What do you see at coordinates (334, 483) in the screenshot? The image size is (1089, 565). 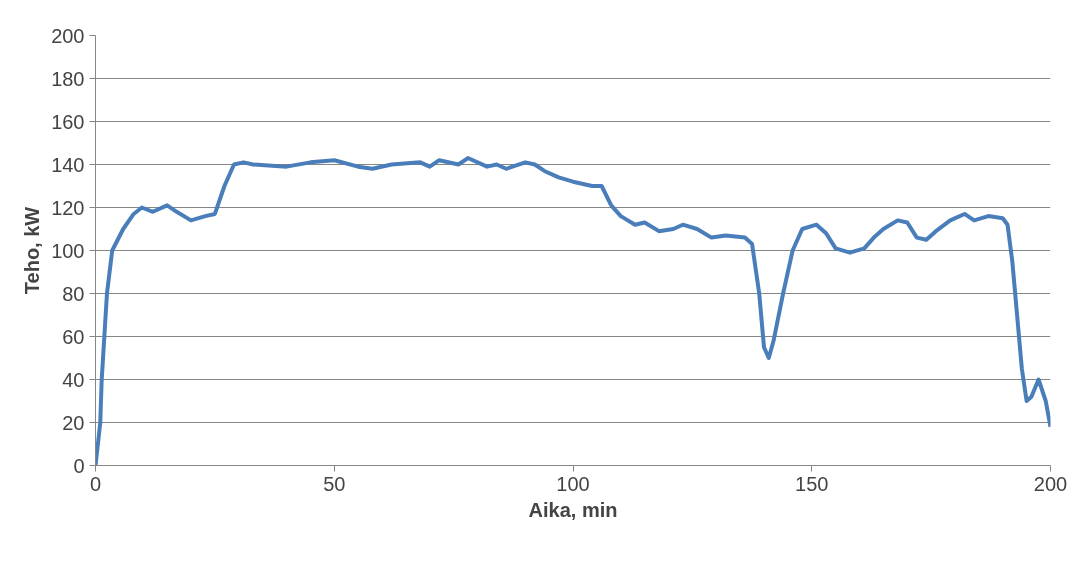 I see `x-tick-label: 50` at bounding box center [334, 483].